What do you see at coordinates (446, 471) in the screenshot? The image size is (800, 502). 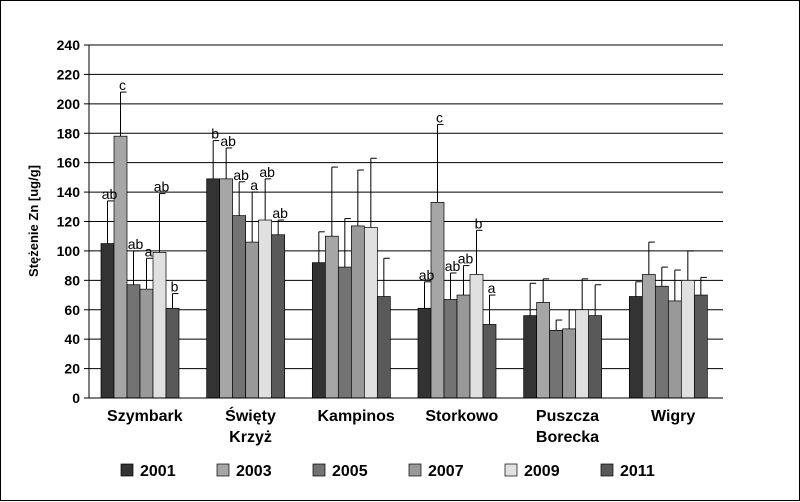 I see `legend-label: 2007` at bounding box center [446, 471].